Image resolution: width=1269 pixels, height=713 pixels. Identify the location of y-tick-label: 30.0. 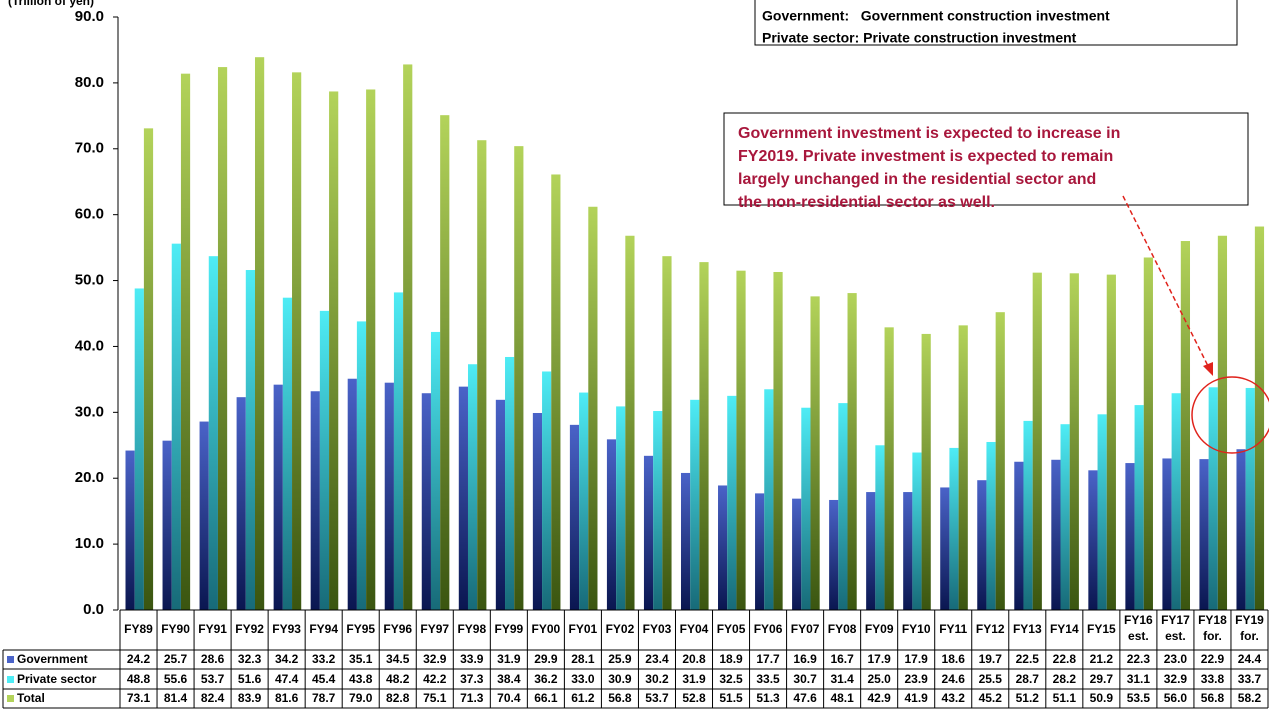
(89, 411).